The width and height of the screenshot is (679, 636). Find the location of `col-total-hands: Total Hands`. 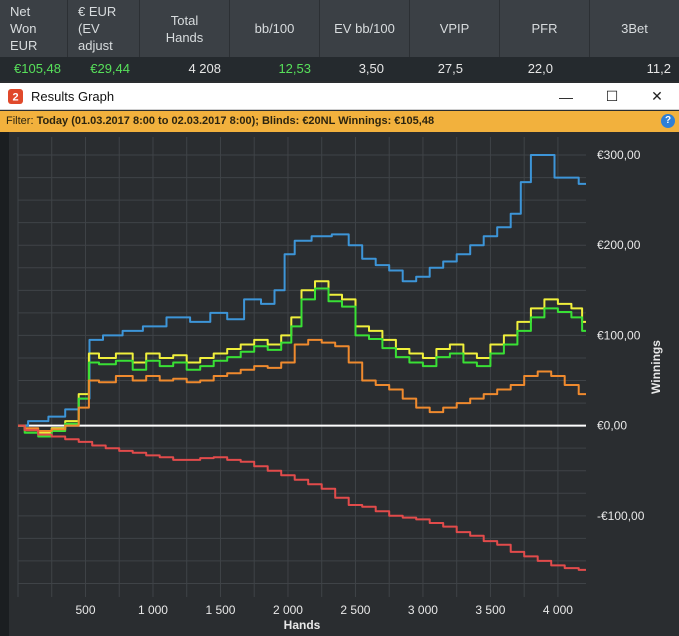

col-total-hands: Total Hands is located at coordinates (185, 28).